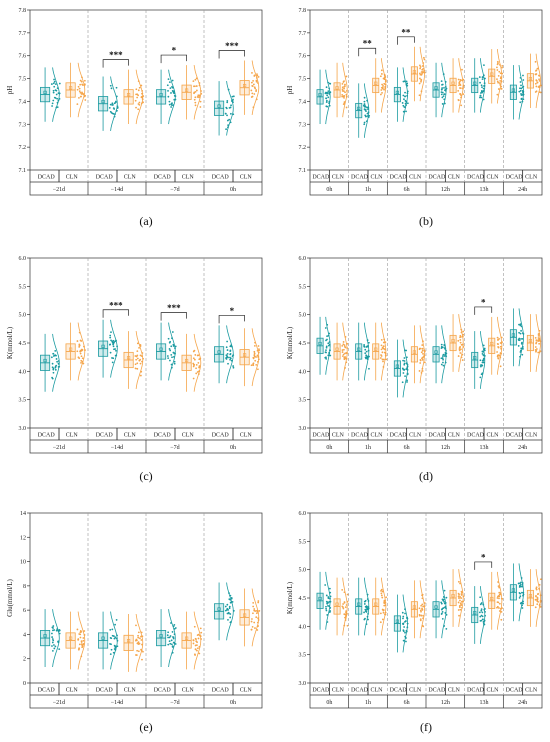 The image size is (550, 742). Describe the element at coordinates (303, 599) in the screenshot. I see `y-tick-label: 4.5` at that location.